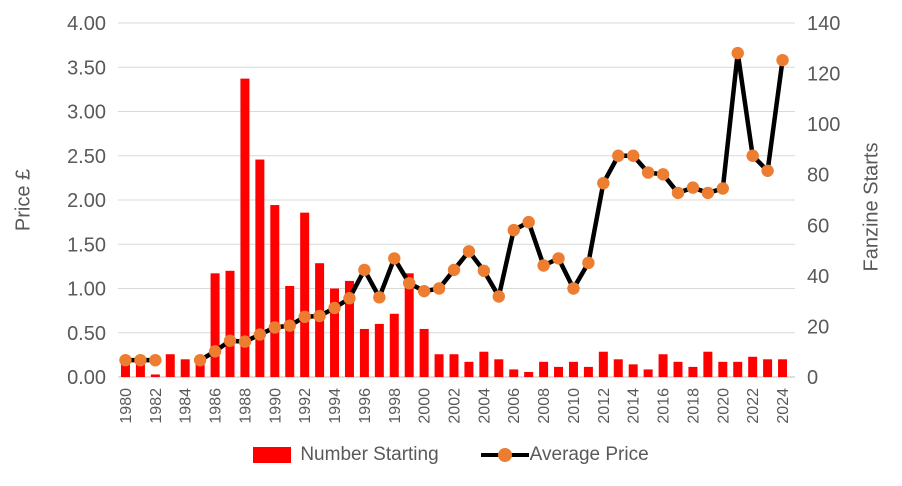 This screenshot has height=486, width=902. Describe the element at coordinates (86, 157) in the screenshot. I see `left-axis-tick: 2.50` at that location.